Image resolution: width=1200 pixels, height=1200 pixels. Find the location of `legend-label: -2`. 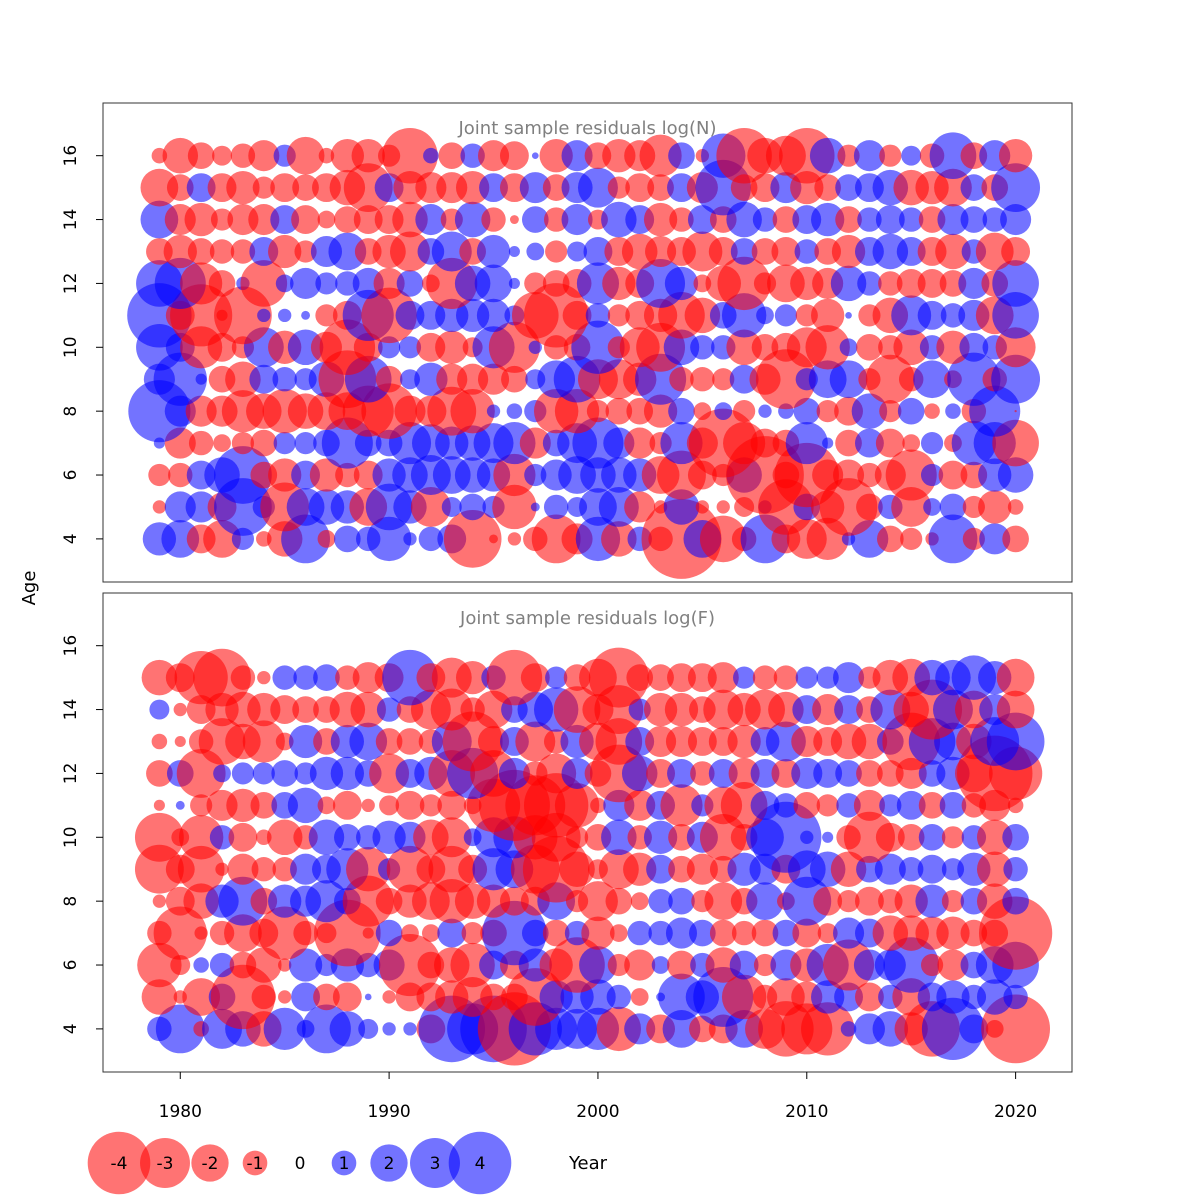

legend-label: -2 is located at coordinates (210, 1164).